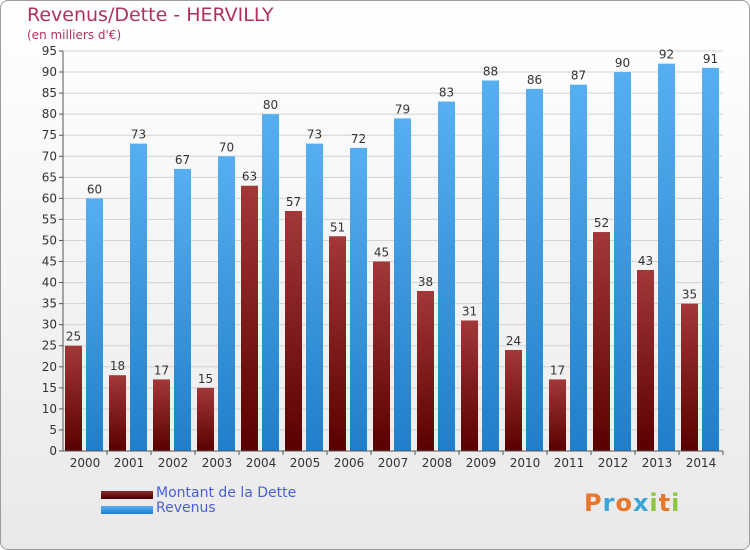 This screenshot has width=750, height=550. Describe the element at coordinates (534, 80) in the screenshot. I see `data-label-revenus: 86` at that location.